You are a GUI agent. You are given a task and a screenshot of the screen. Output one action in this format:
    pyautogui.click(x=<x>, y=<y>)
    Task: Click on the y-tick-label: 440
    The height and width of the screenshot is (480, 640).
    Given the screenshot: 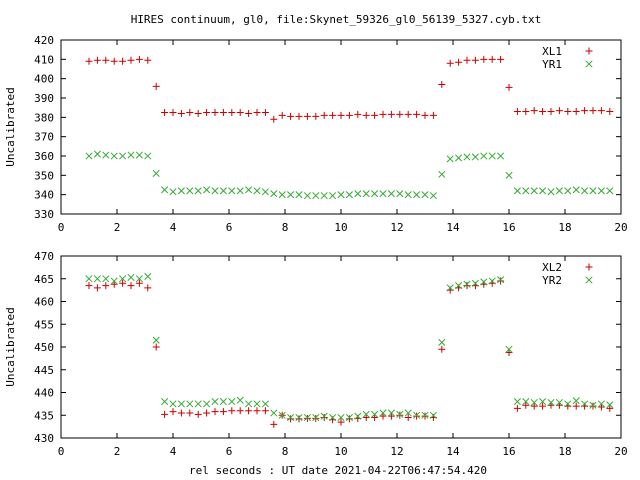 What is the action you would take?
    pyautogui.click(x=44, y=393)
    